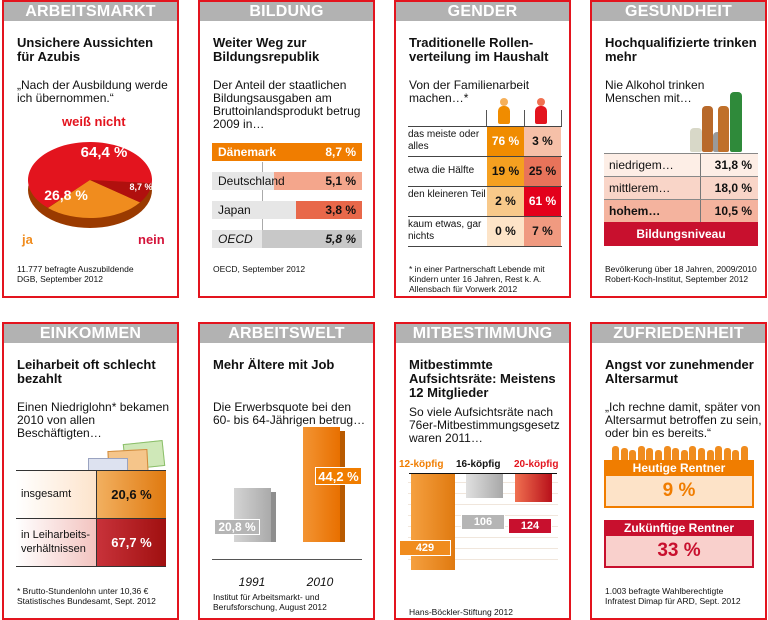 This screenshot has width=768, height=620. Describe the element at coordinates (505, 171) in the screenshot. I see `heatmap-cell: 19 %` at that location.